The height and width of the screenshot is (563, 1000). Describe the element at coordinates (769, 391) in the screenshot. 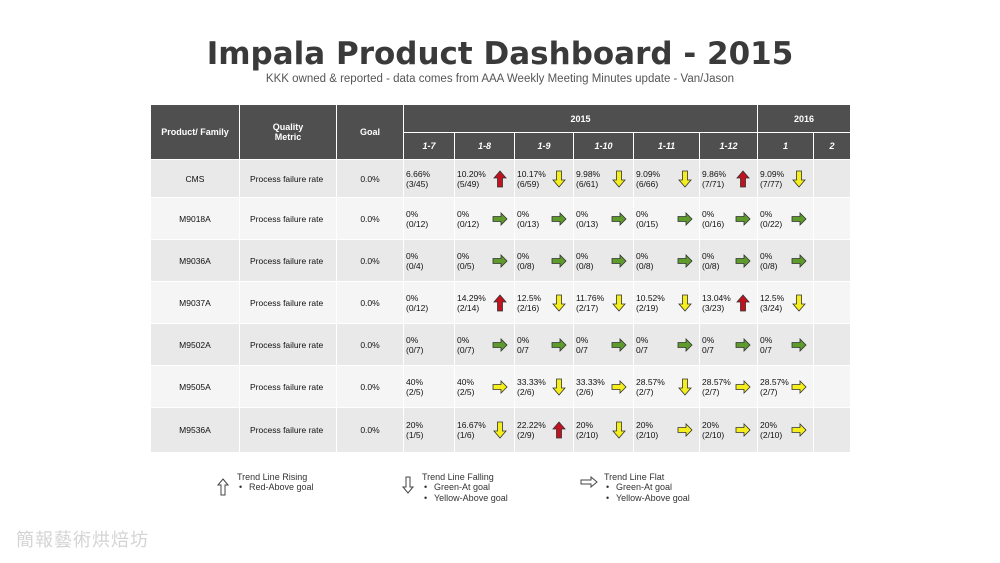

I see `cell-fraction: (2/7)` at that location.